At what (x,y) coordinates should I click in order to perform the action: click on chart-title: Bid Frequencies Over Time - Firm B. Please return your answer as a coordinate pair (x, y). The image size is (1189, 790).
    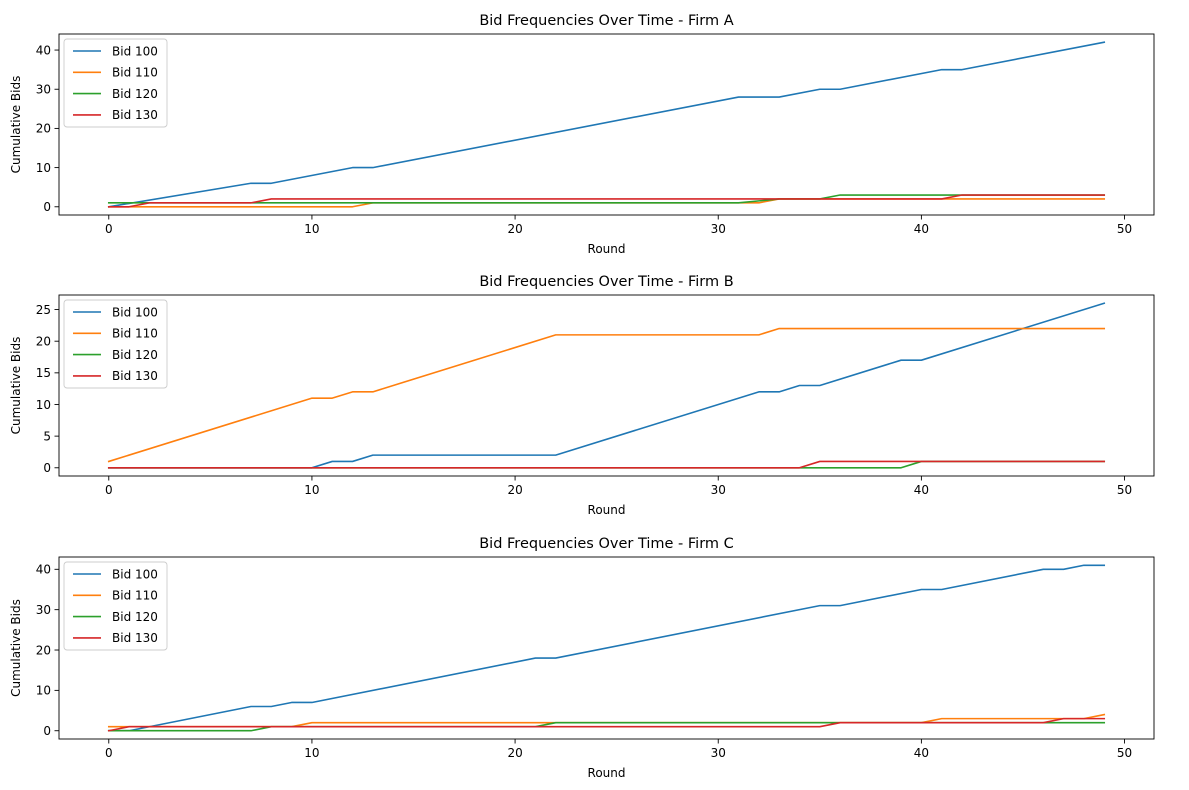
    Looking at the image, I should click on (606, 282).